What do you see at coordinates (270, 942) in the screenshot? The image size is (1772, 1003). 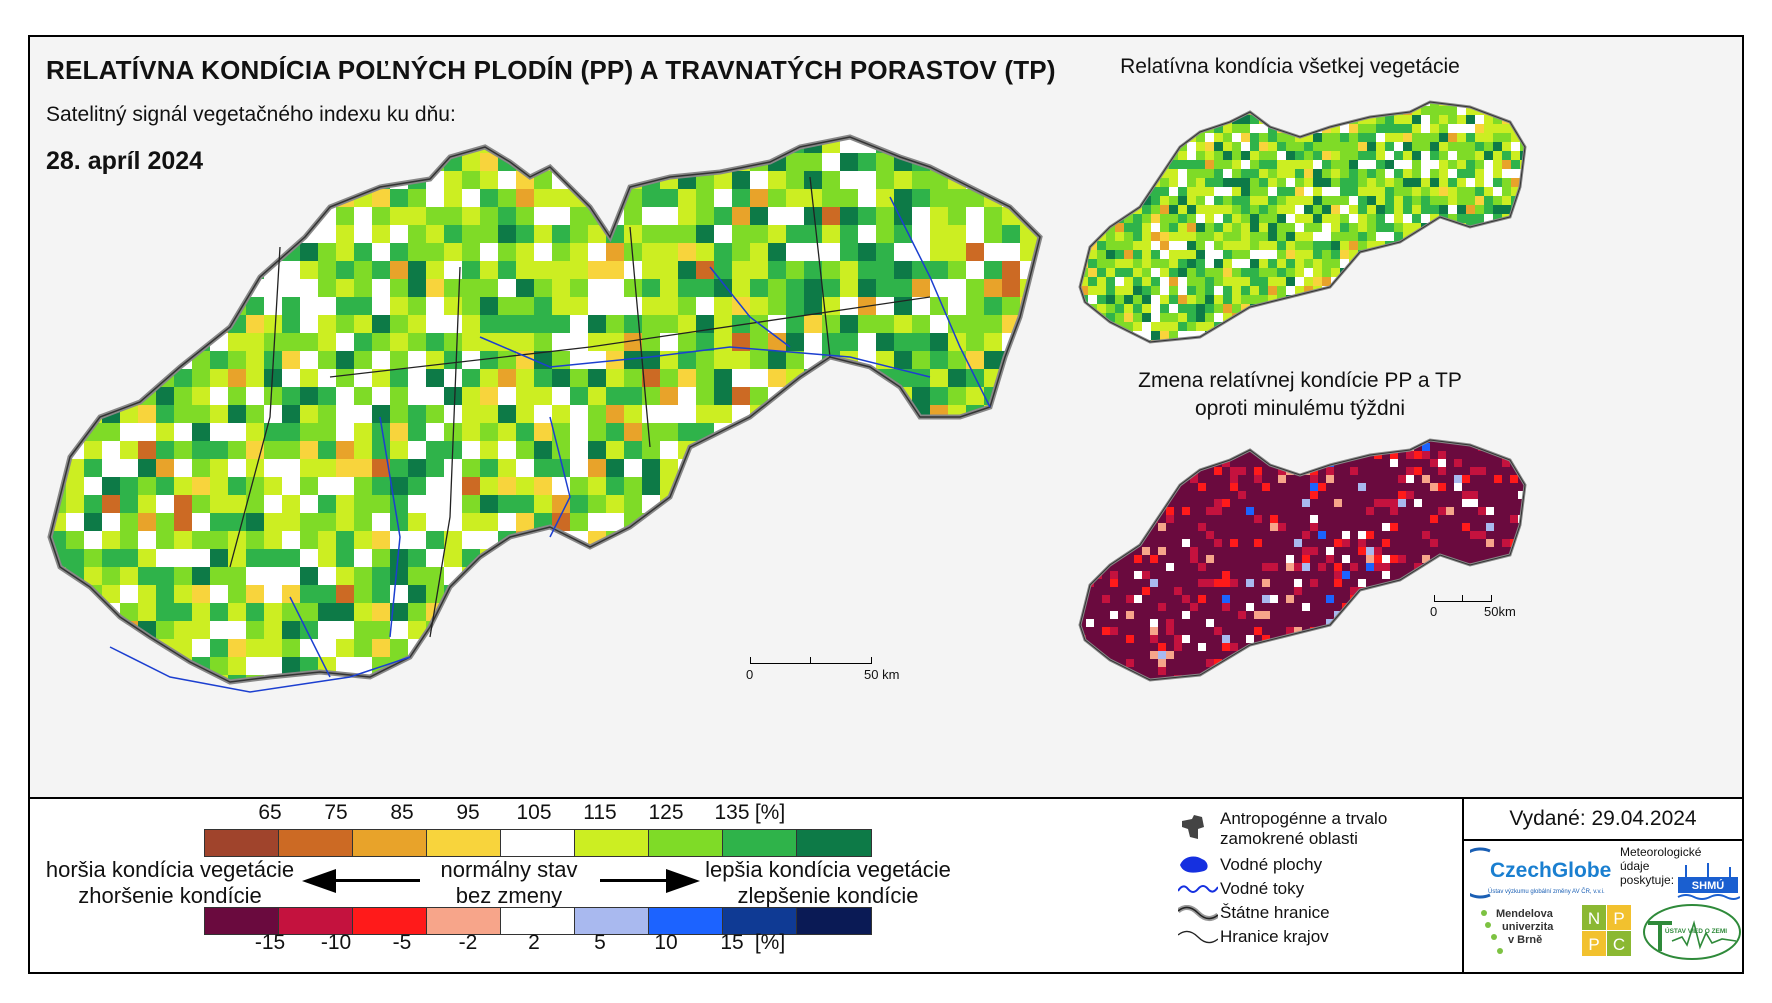 I see `change-tick: -15` at bounding box center [270, 942].